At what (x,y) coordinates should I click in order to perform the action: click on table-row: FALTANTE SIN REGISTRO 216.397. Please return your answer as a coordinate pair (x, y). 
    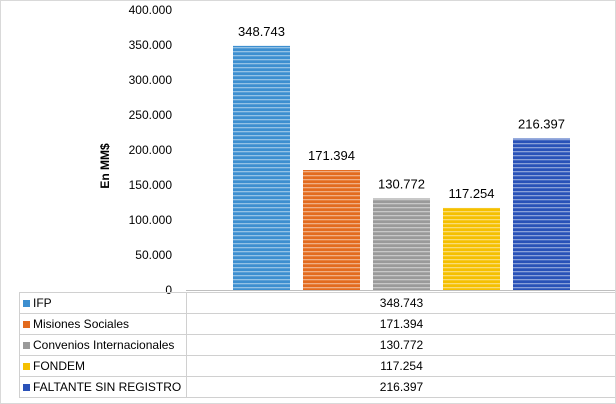
    Looking at the image, I should click on (317, 387).